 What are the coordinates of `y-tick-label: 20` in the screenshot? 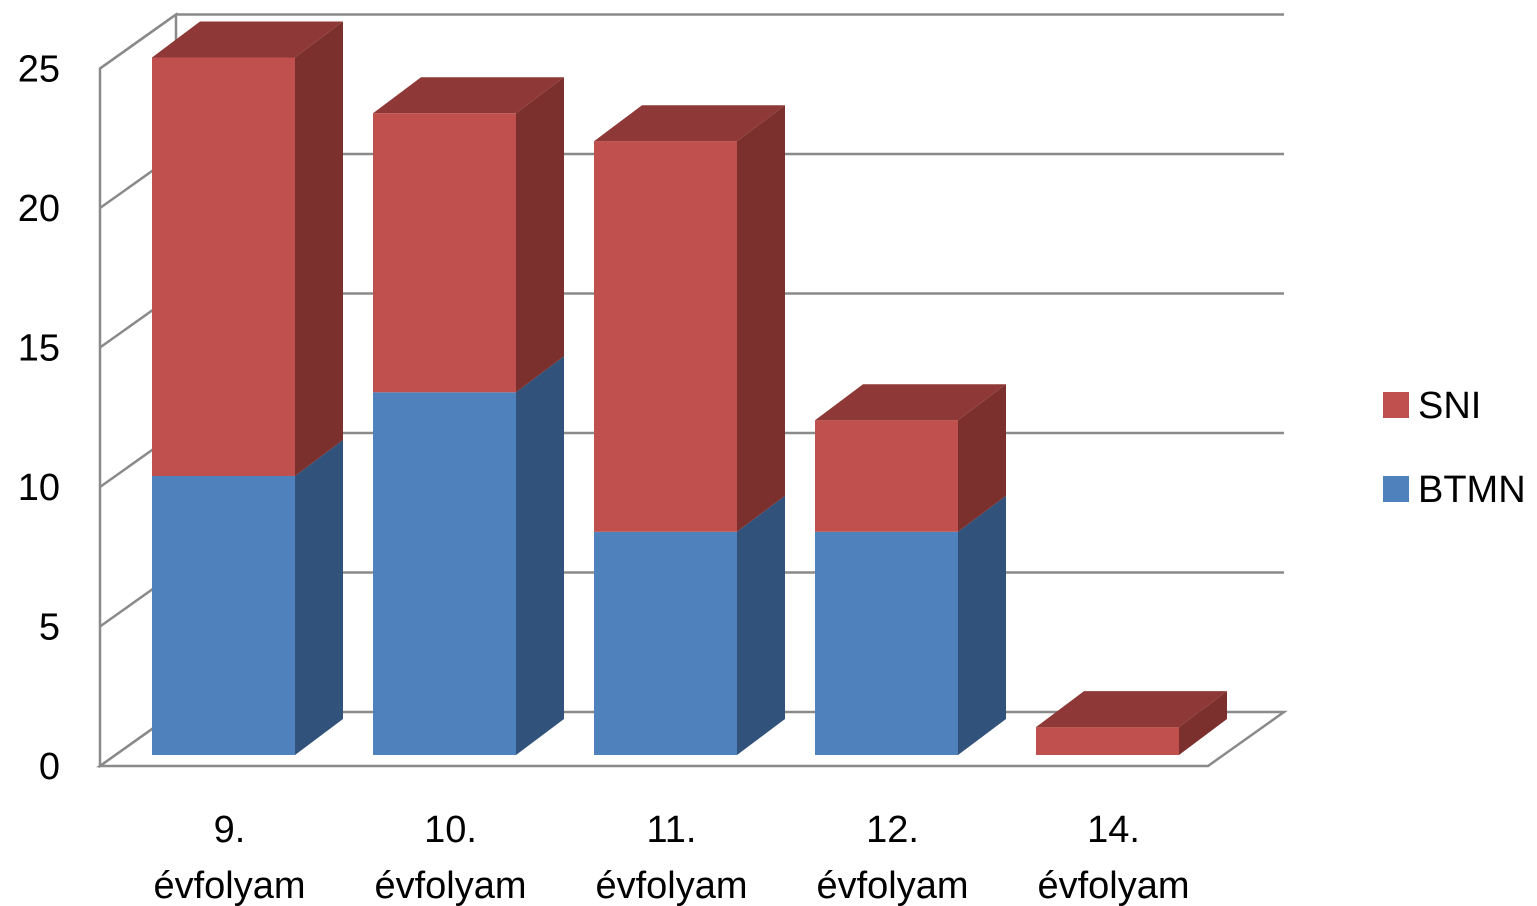 It's located at (39, 209).